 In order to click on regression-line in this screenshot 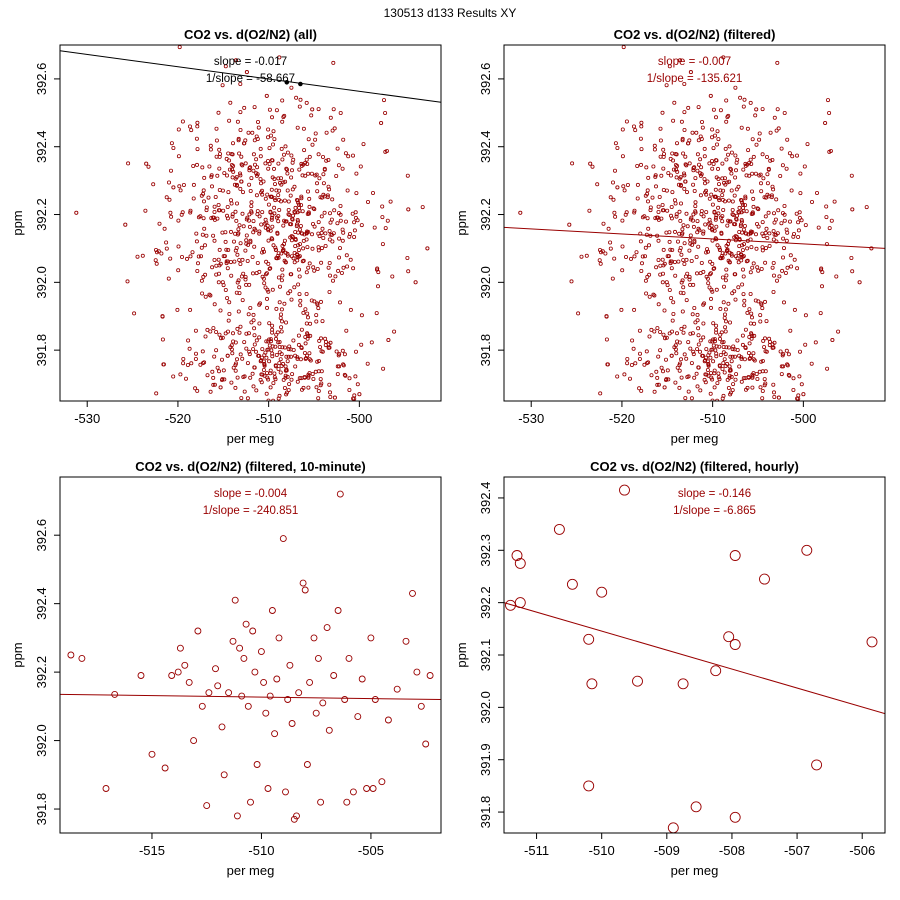, I will do `click(250, 76)`.